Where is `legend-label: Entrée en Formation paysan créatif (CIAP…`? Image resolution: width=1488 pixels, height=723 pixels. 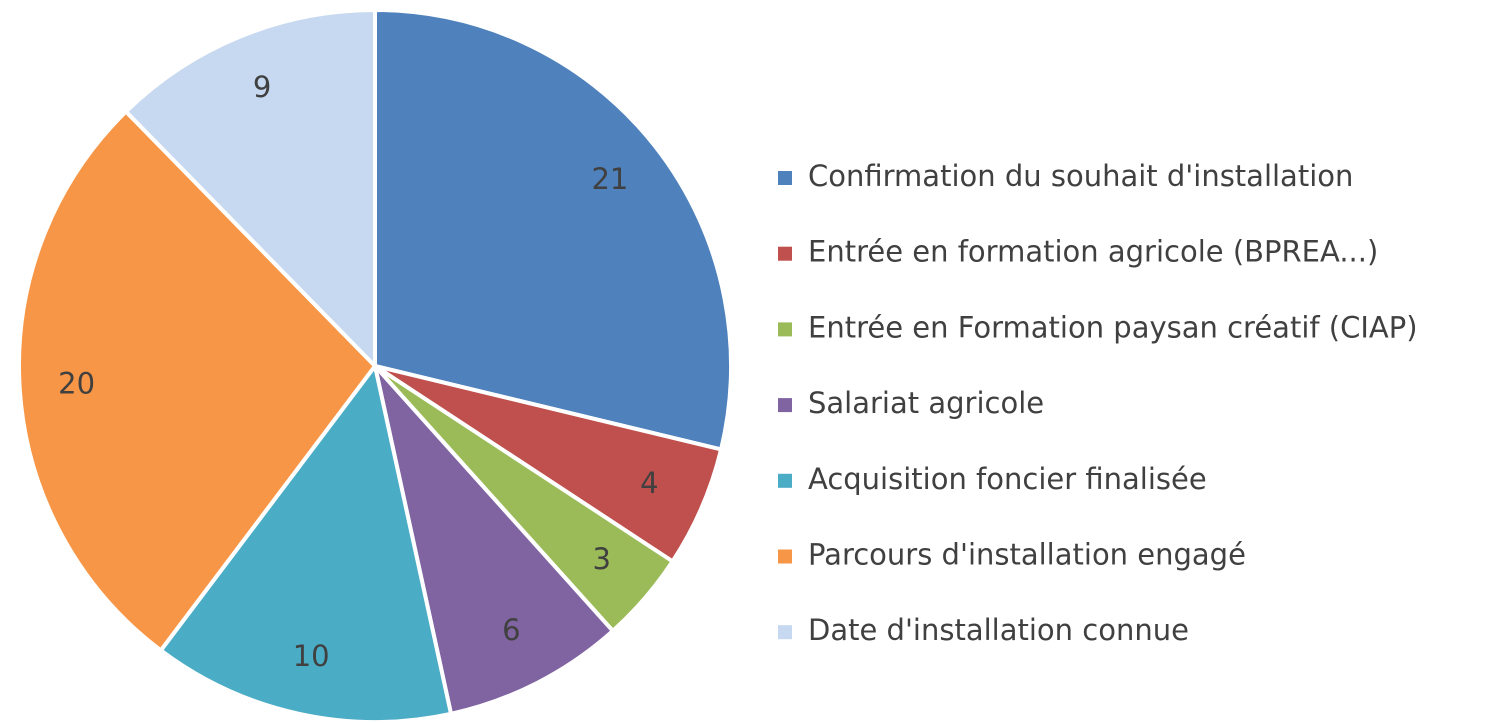
legend-label: Entrée en Formation paysan créatif (CIAP… is located at coordinates (1113, 327).